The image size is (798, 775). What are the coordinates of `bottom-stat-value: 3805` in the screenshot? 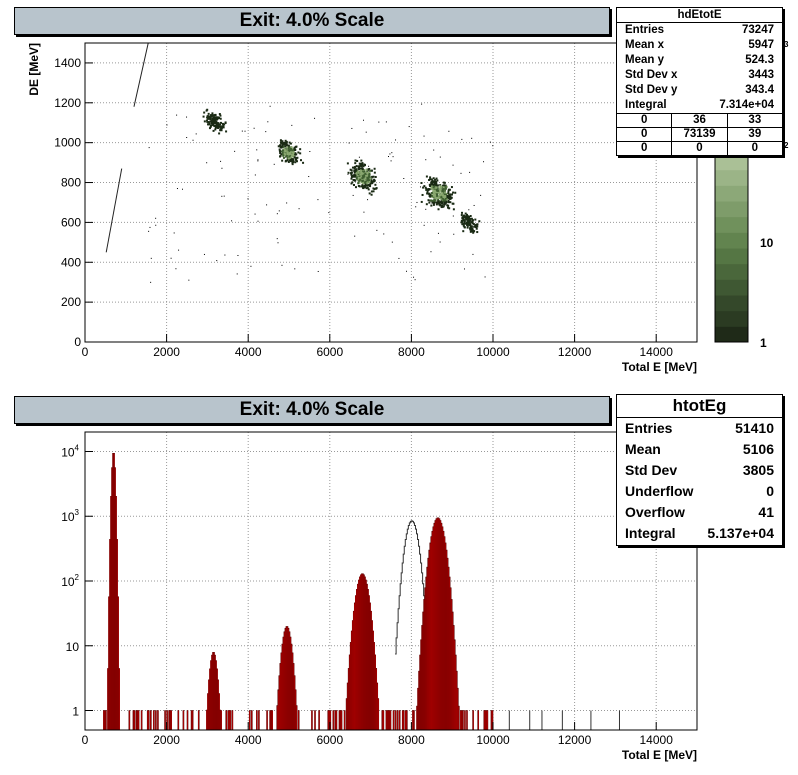 It's located at (758, 470).